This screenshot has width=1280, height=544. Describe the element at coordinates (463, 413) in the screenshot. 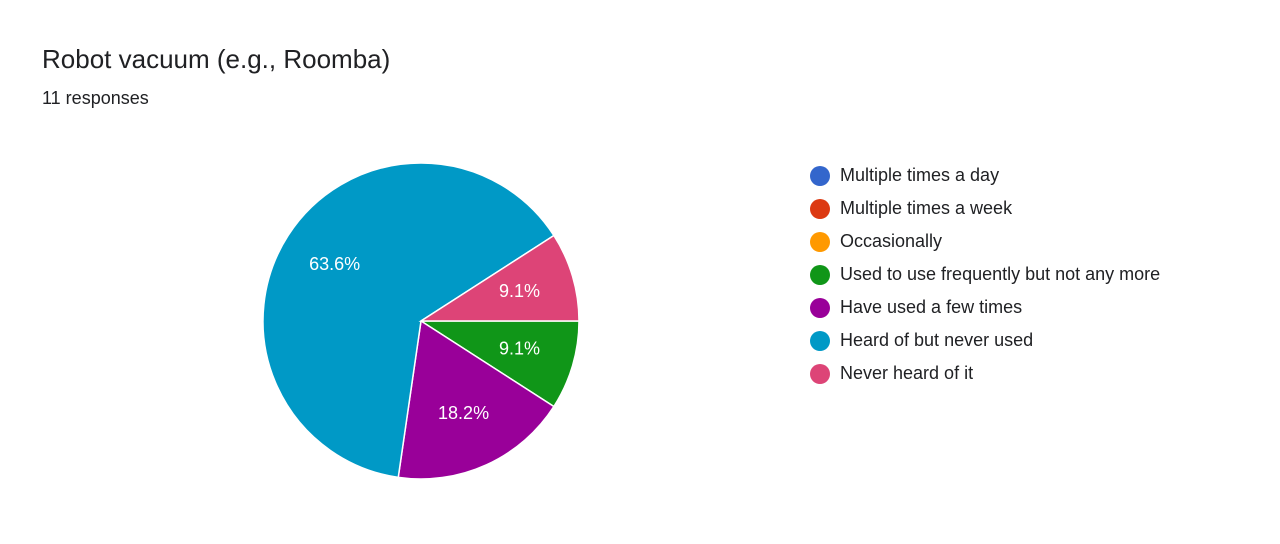

I see `data-label: 18.2%` at that location.